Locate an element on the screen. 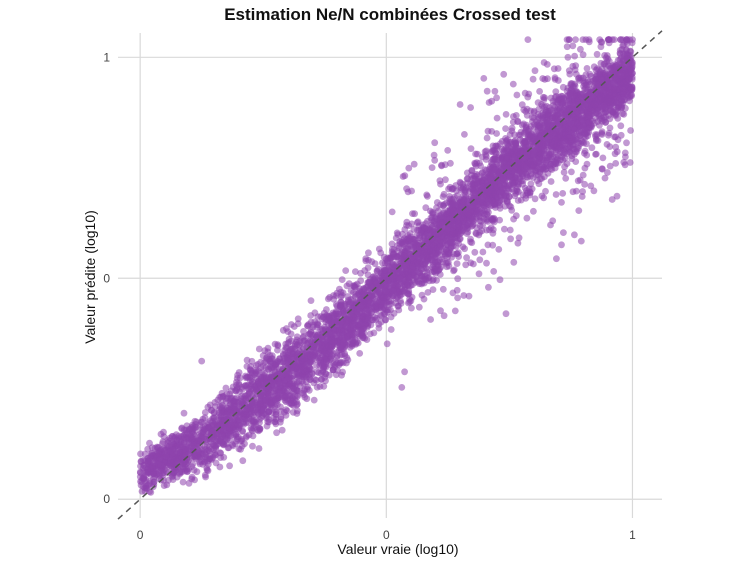  x-tick-label: 1 is located at coordinates (632, 535).